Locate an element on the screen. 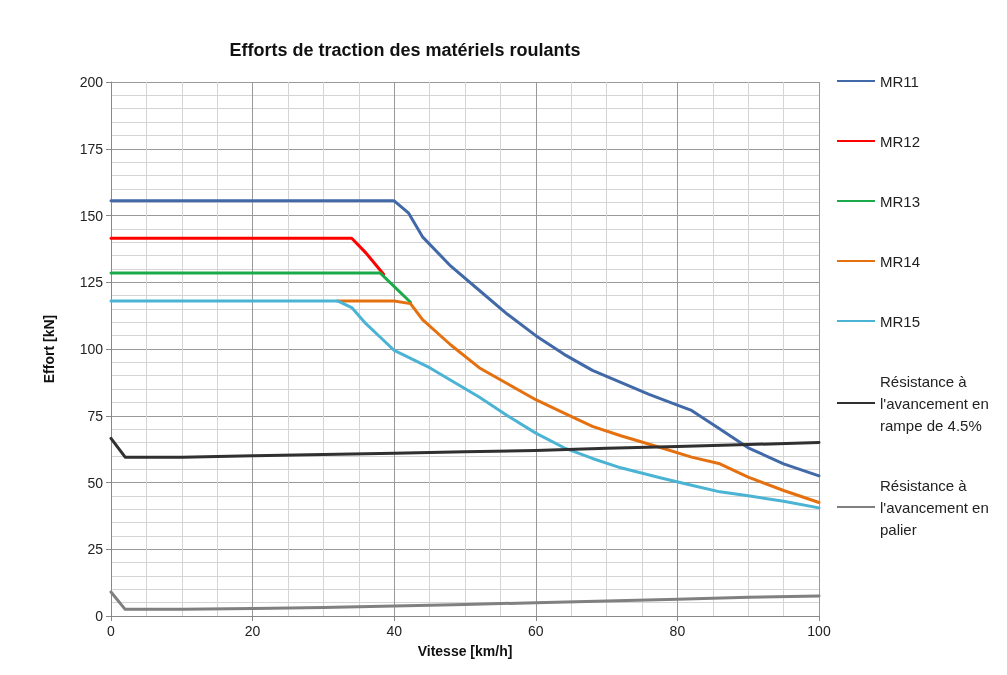 The height and width of the screenshot is (675, 1007). y-axis-title: Effort [kN] is located at coordinates (49, 349).